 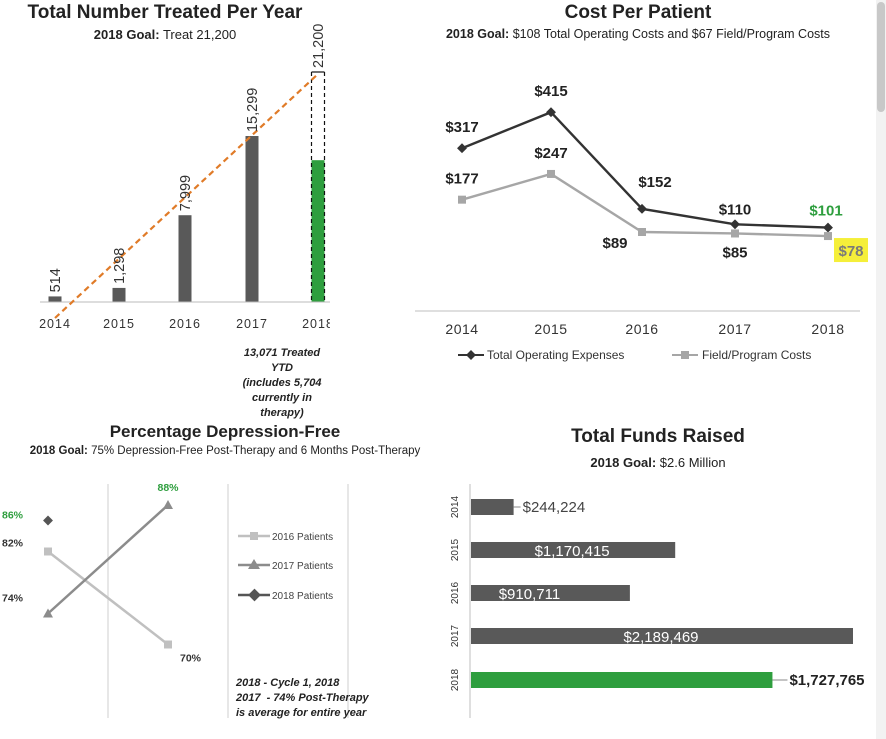 I want to click on data-label: $910,711, so click(x=529, y=594).